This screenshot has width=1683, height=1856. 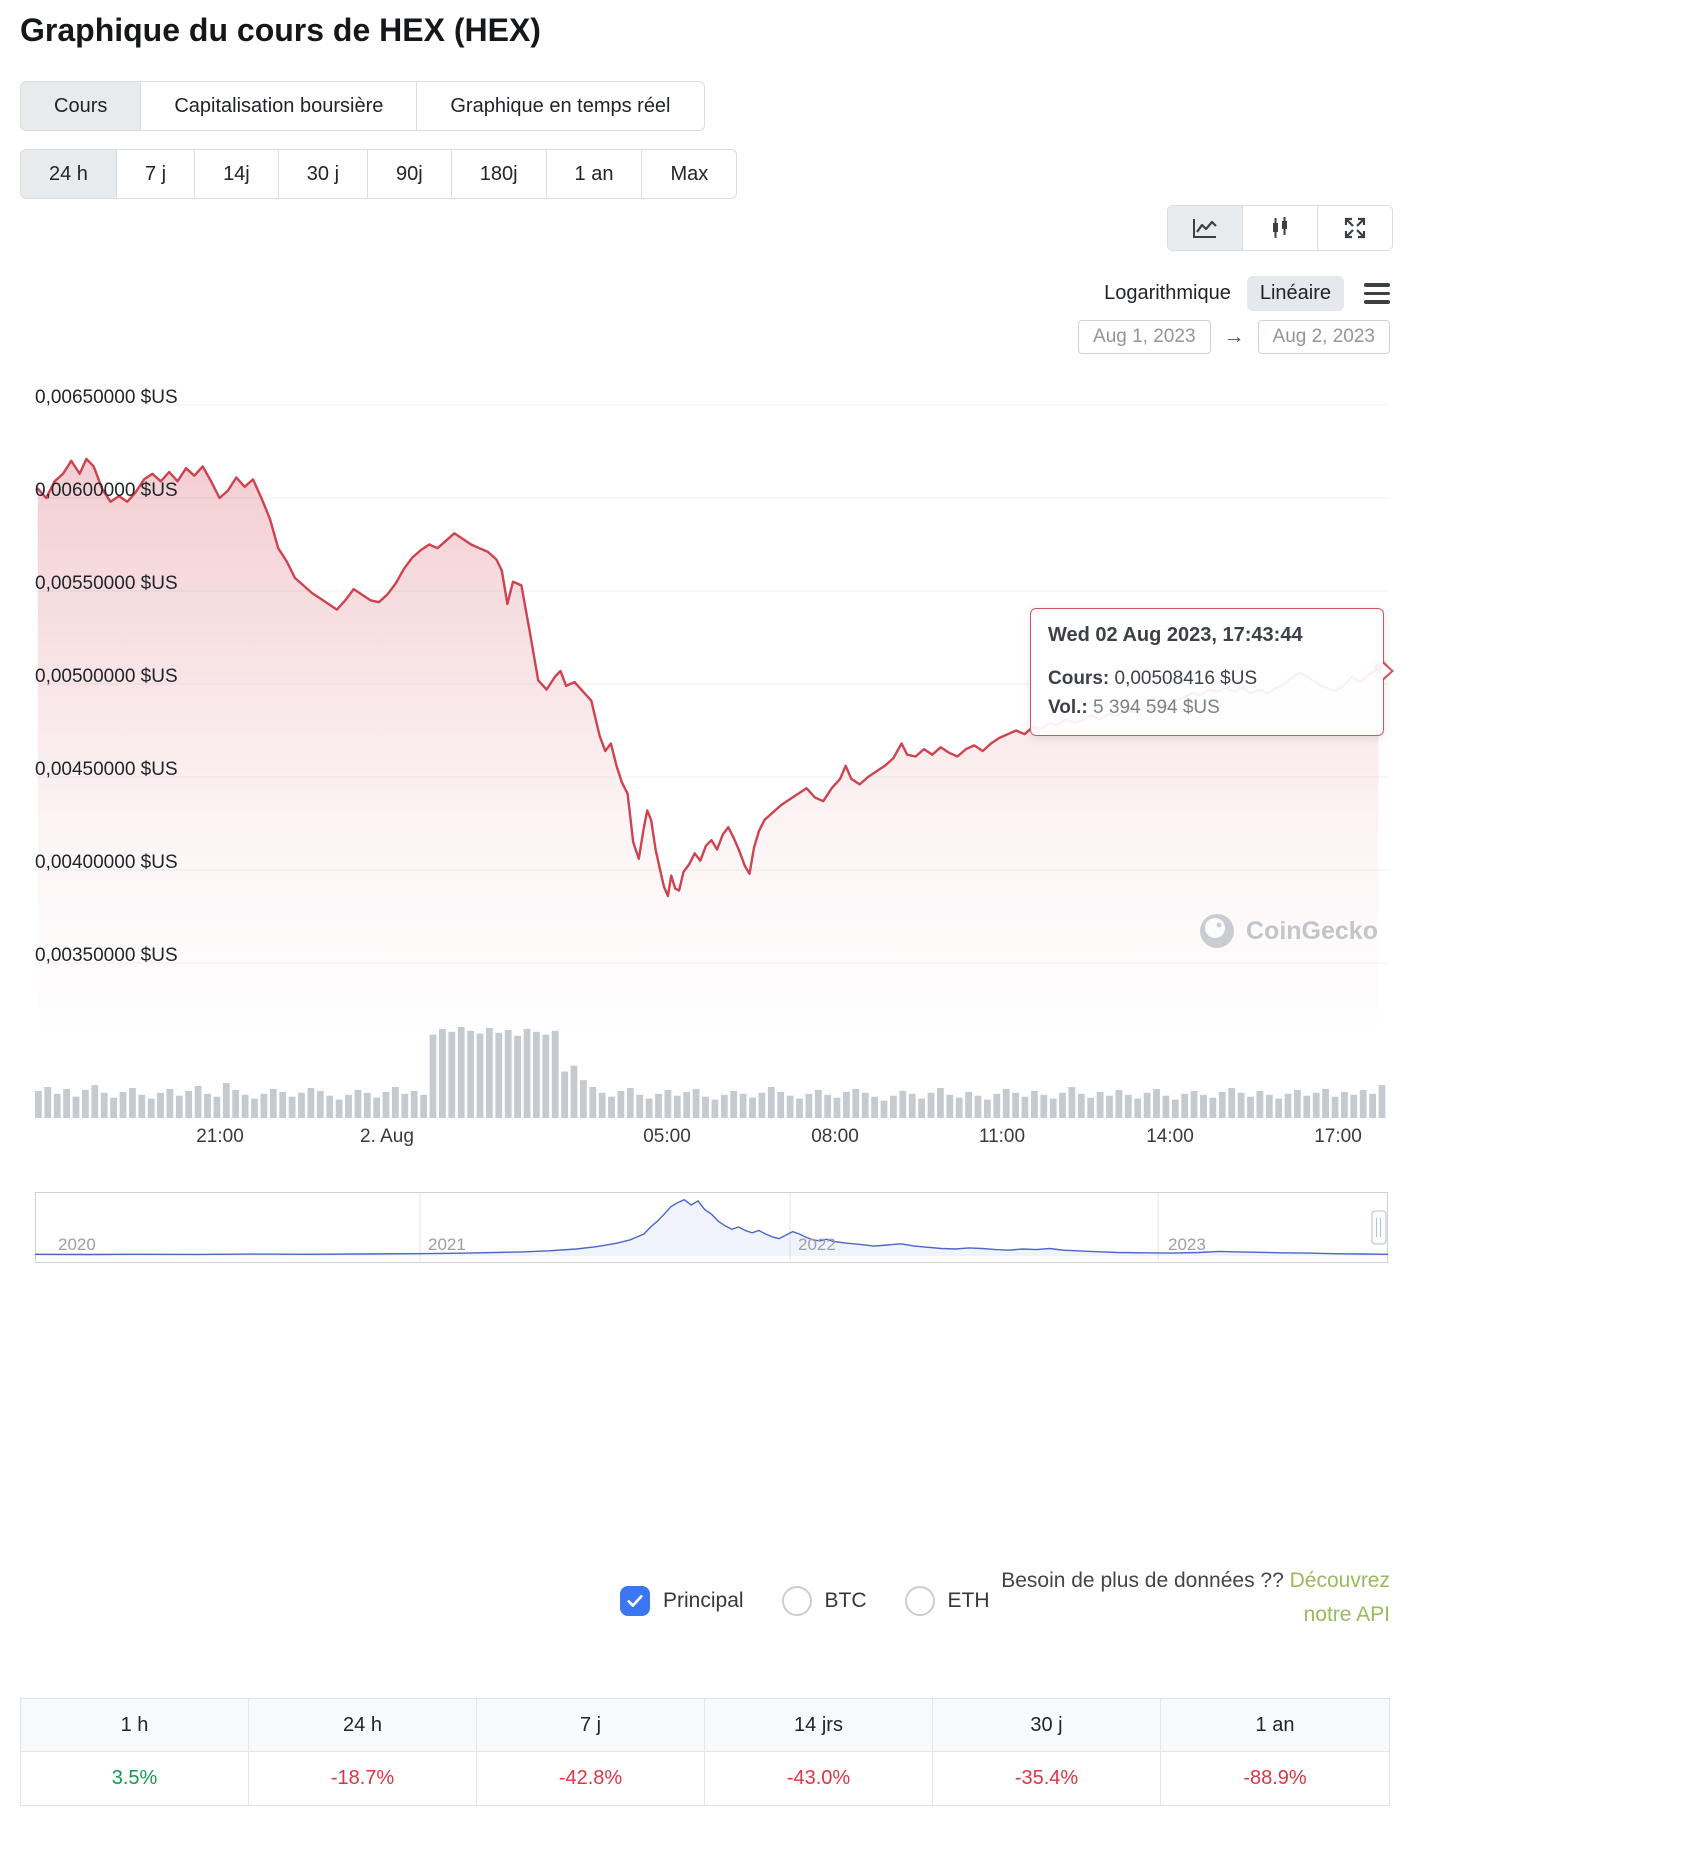 What do you see at coordinates (363, 1725) in the screenshot?
I see `perf-col-24h: 24 h` at bounding box center [363, 1725].